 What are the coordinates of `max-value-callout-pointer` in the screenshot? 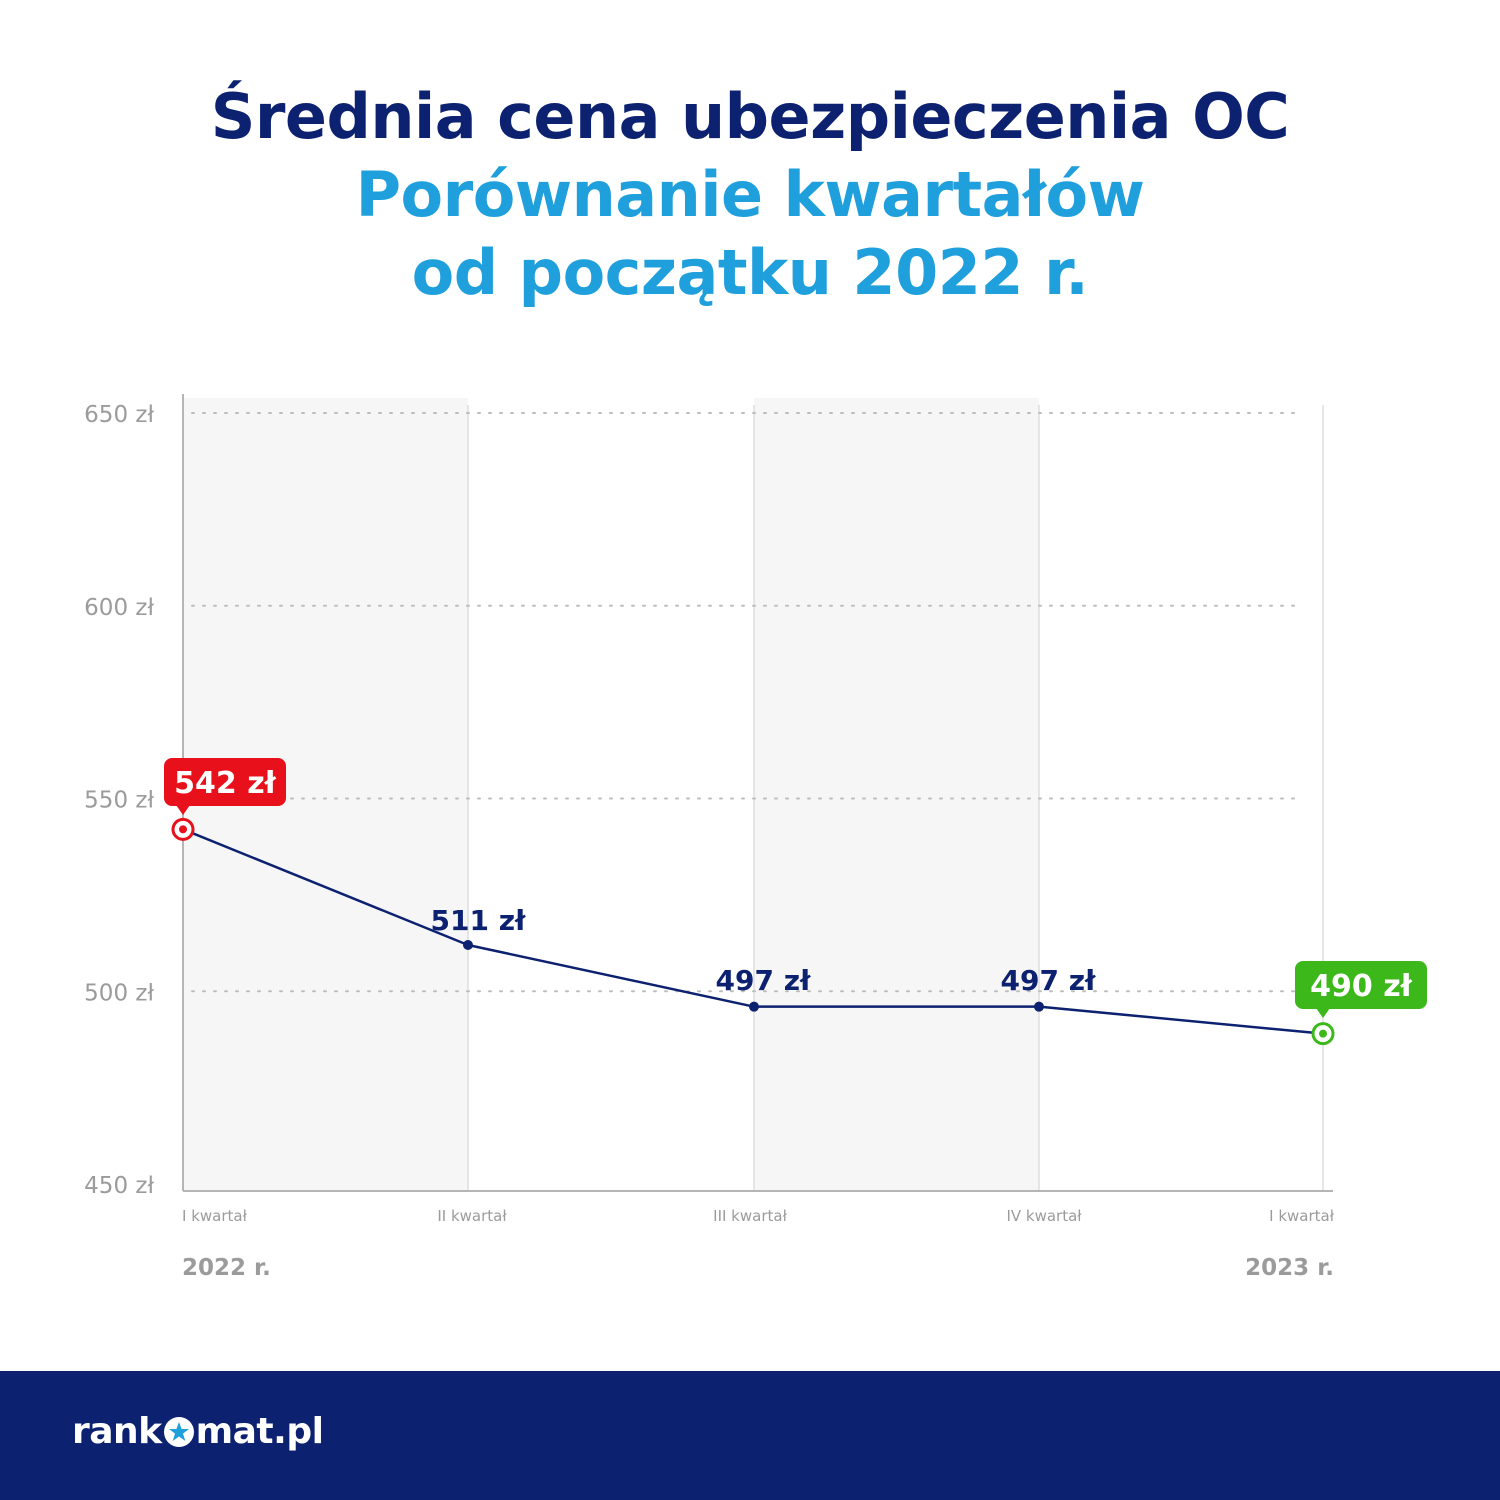 It's located at (183, 810).